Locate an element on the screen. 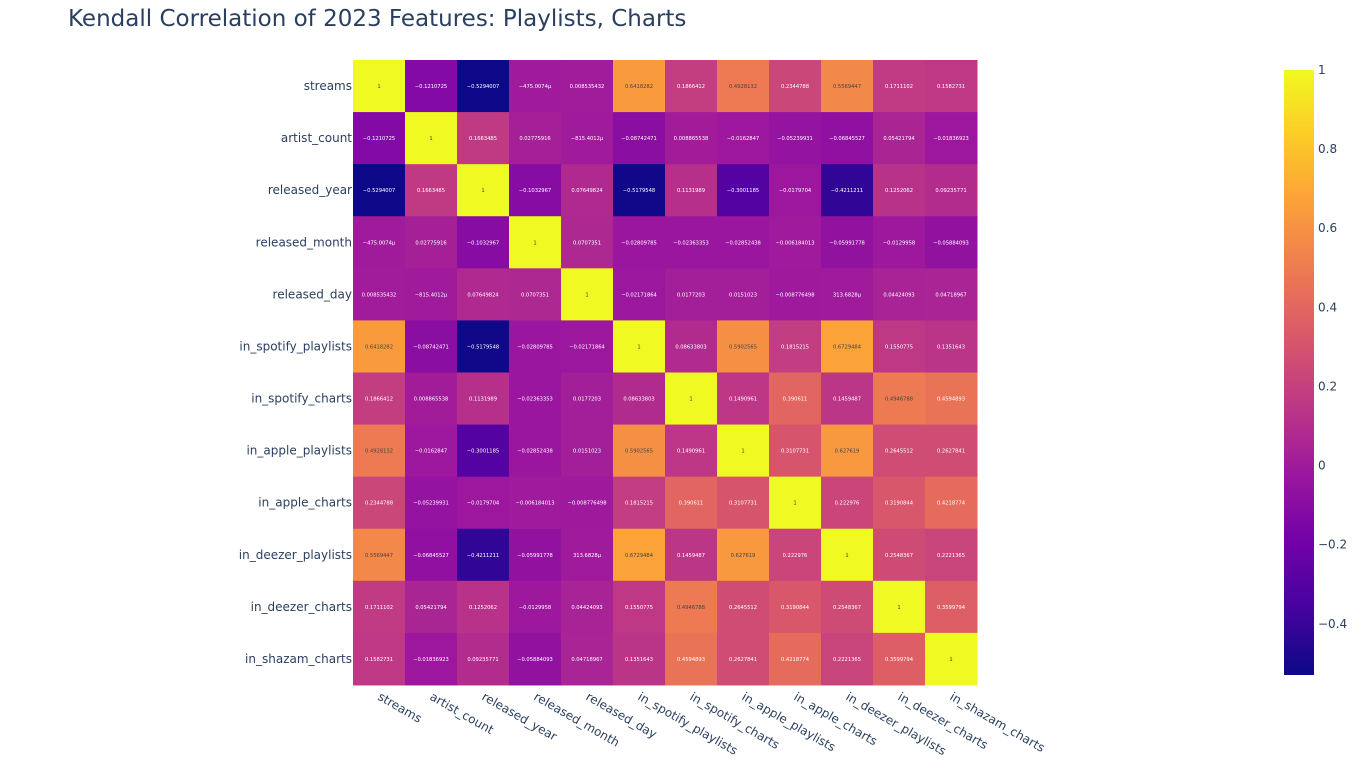 The image size is (1366, 768). cell-value-label: −0.01836923 is located at coordinates (431, 660).